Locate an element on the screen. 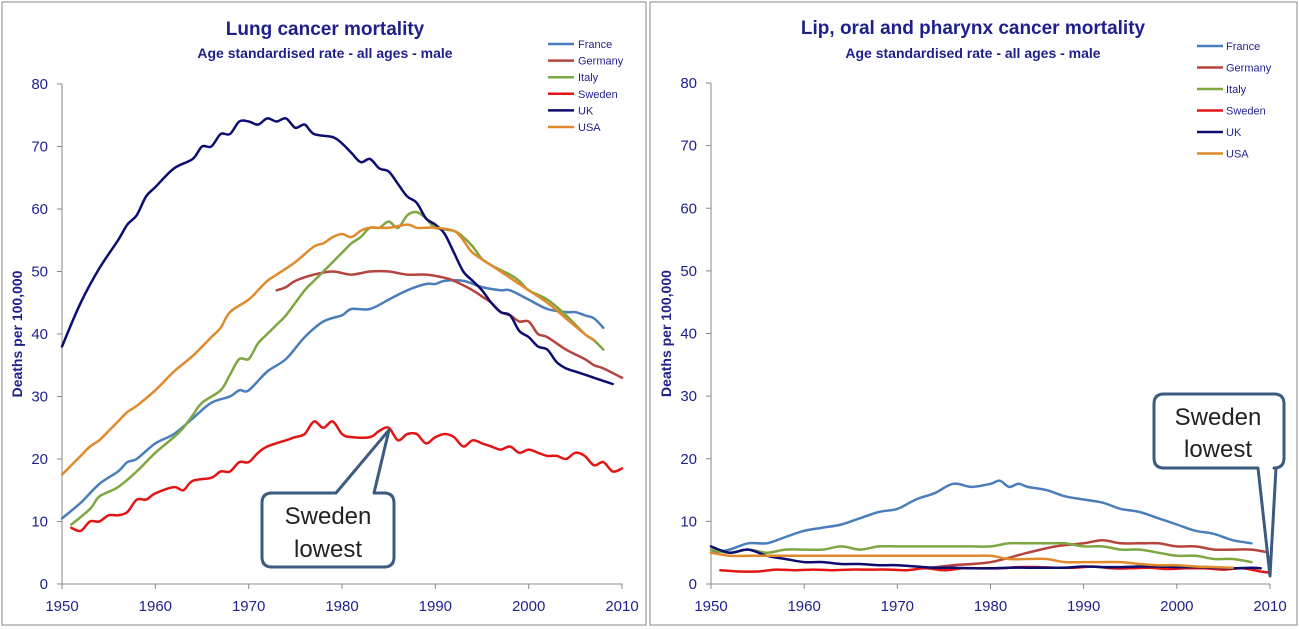 Image resolution: width=1299 pixels, height=629 pixels. series-line-uk is located at coordinates (985, 557).